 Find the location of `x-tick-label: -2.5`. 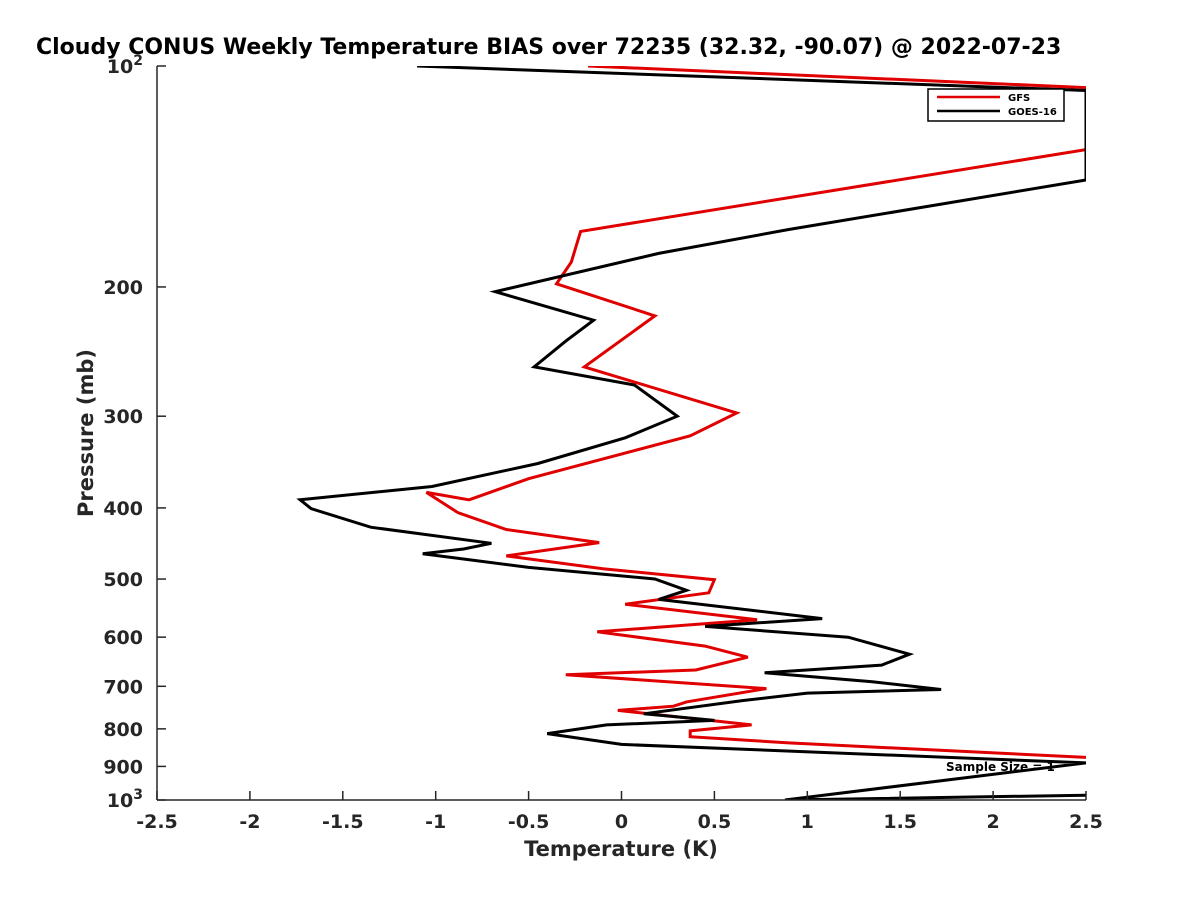

x-tick-label: -2.5 is located at coordinates (157, 822).